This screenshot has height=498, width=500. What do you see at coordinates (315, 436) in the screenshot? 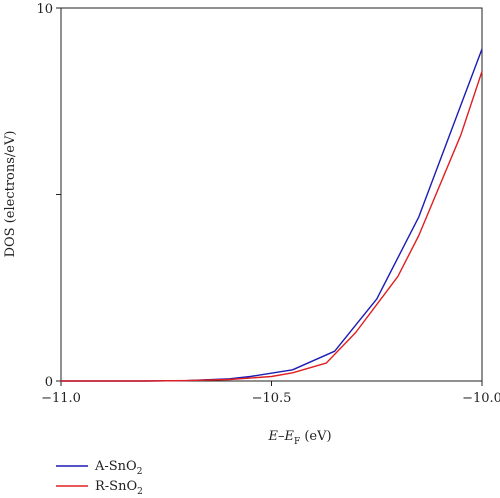
I see `x-axis-title-unit: (eV)` at bounding box center [315, 436].